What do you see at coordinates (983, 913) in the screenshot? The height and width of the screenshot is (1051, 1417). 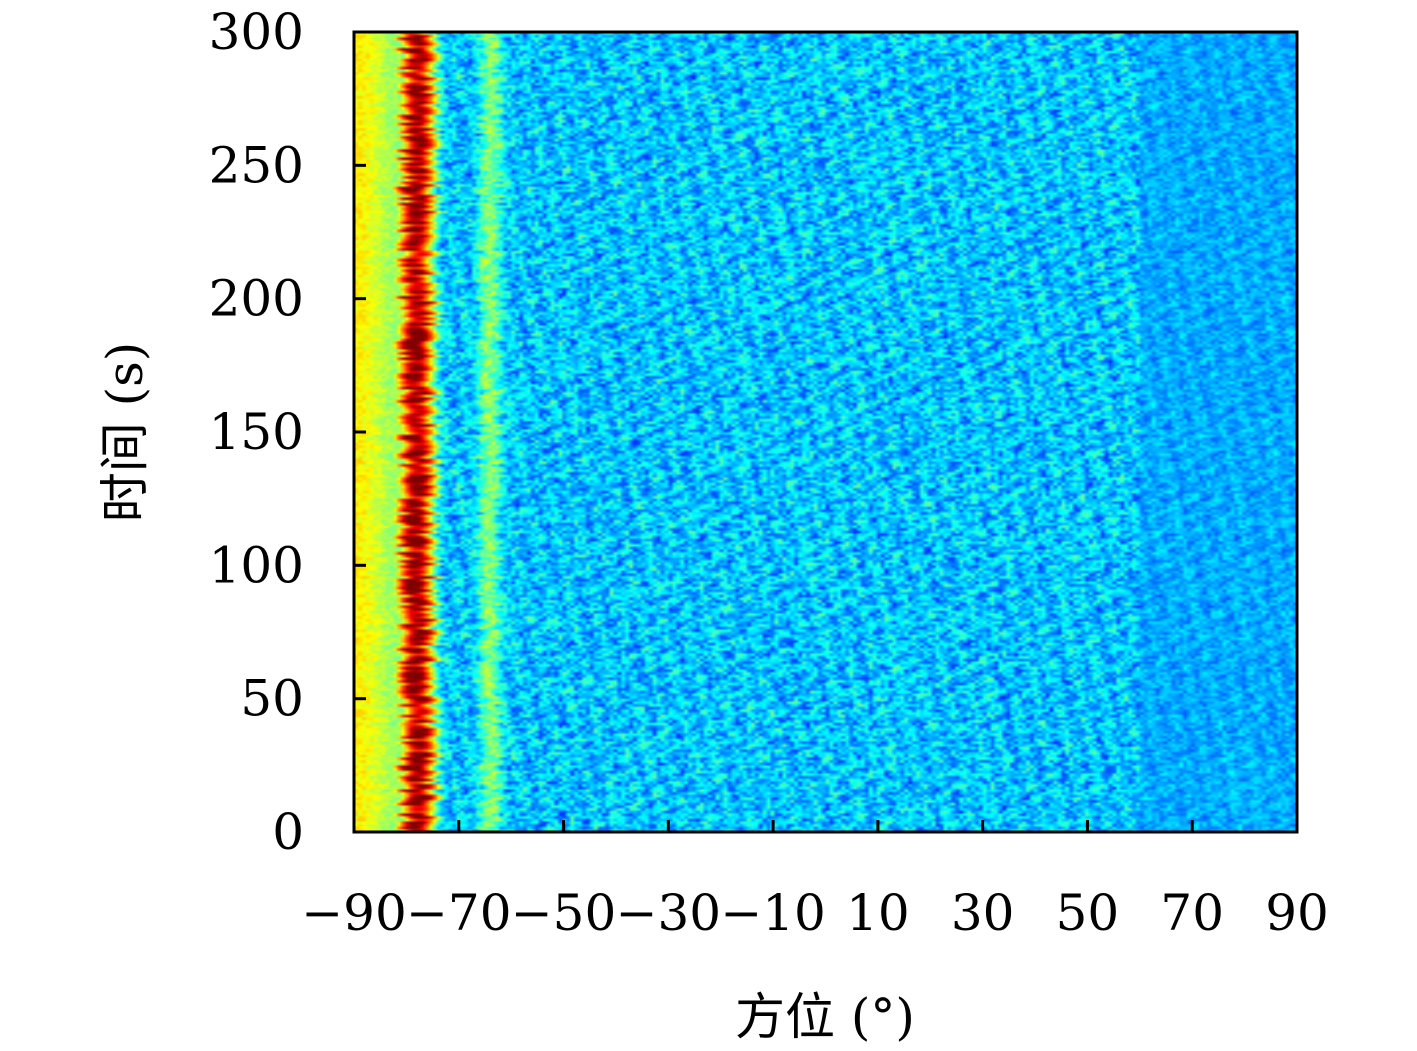 I see `x-tick-label: 30` at bounding box center [983, 913].